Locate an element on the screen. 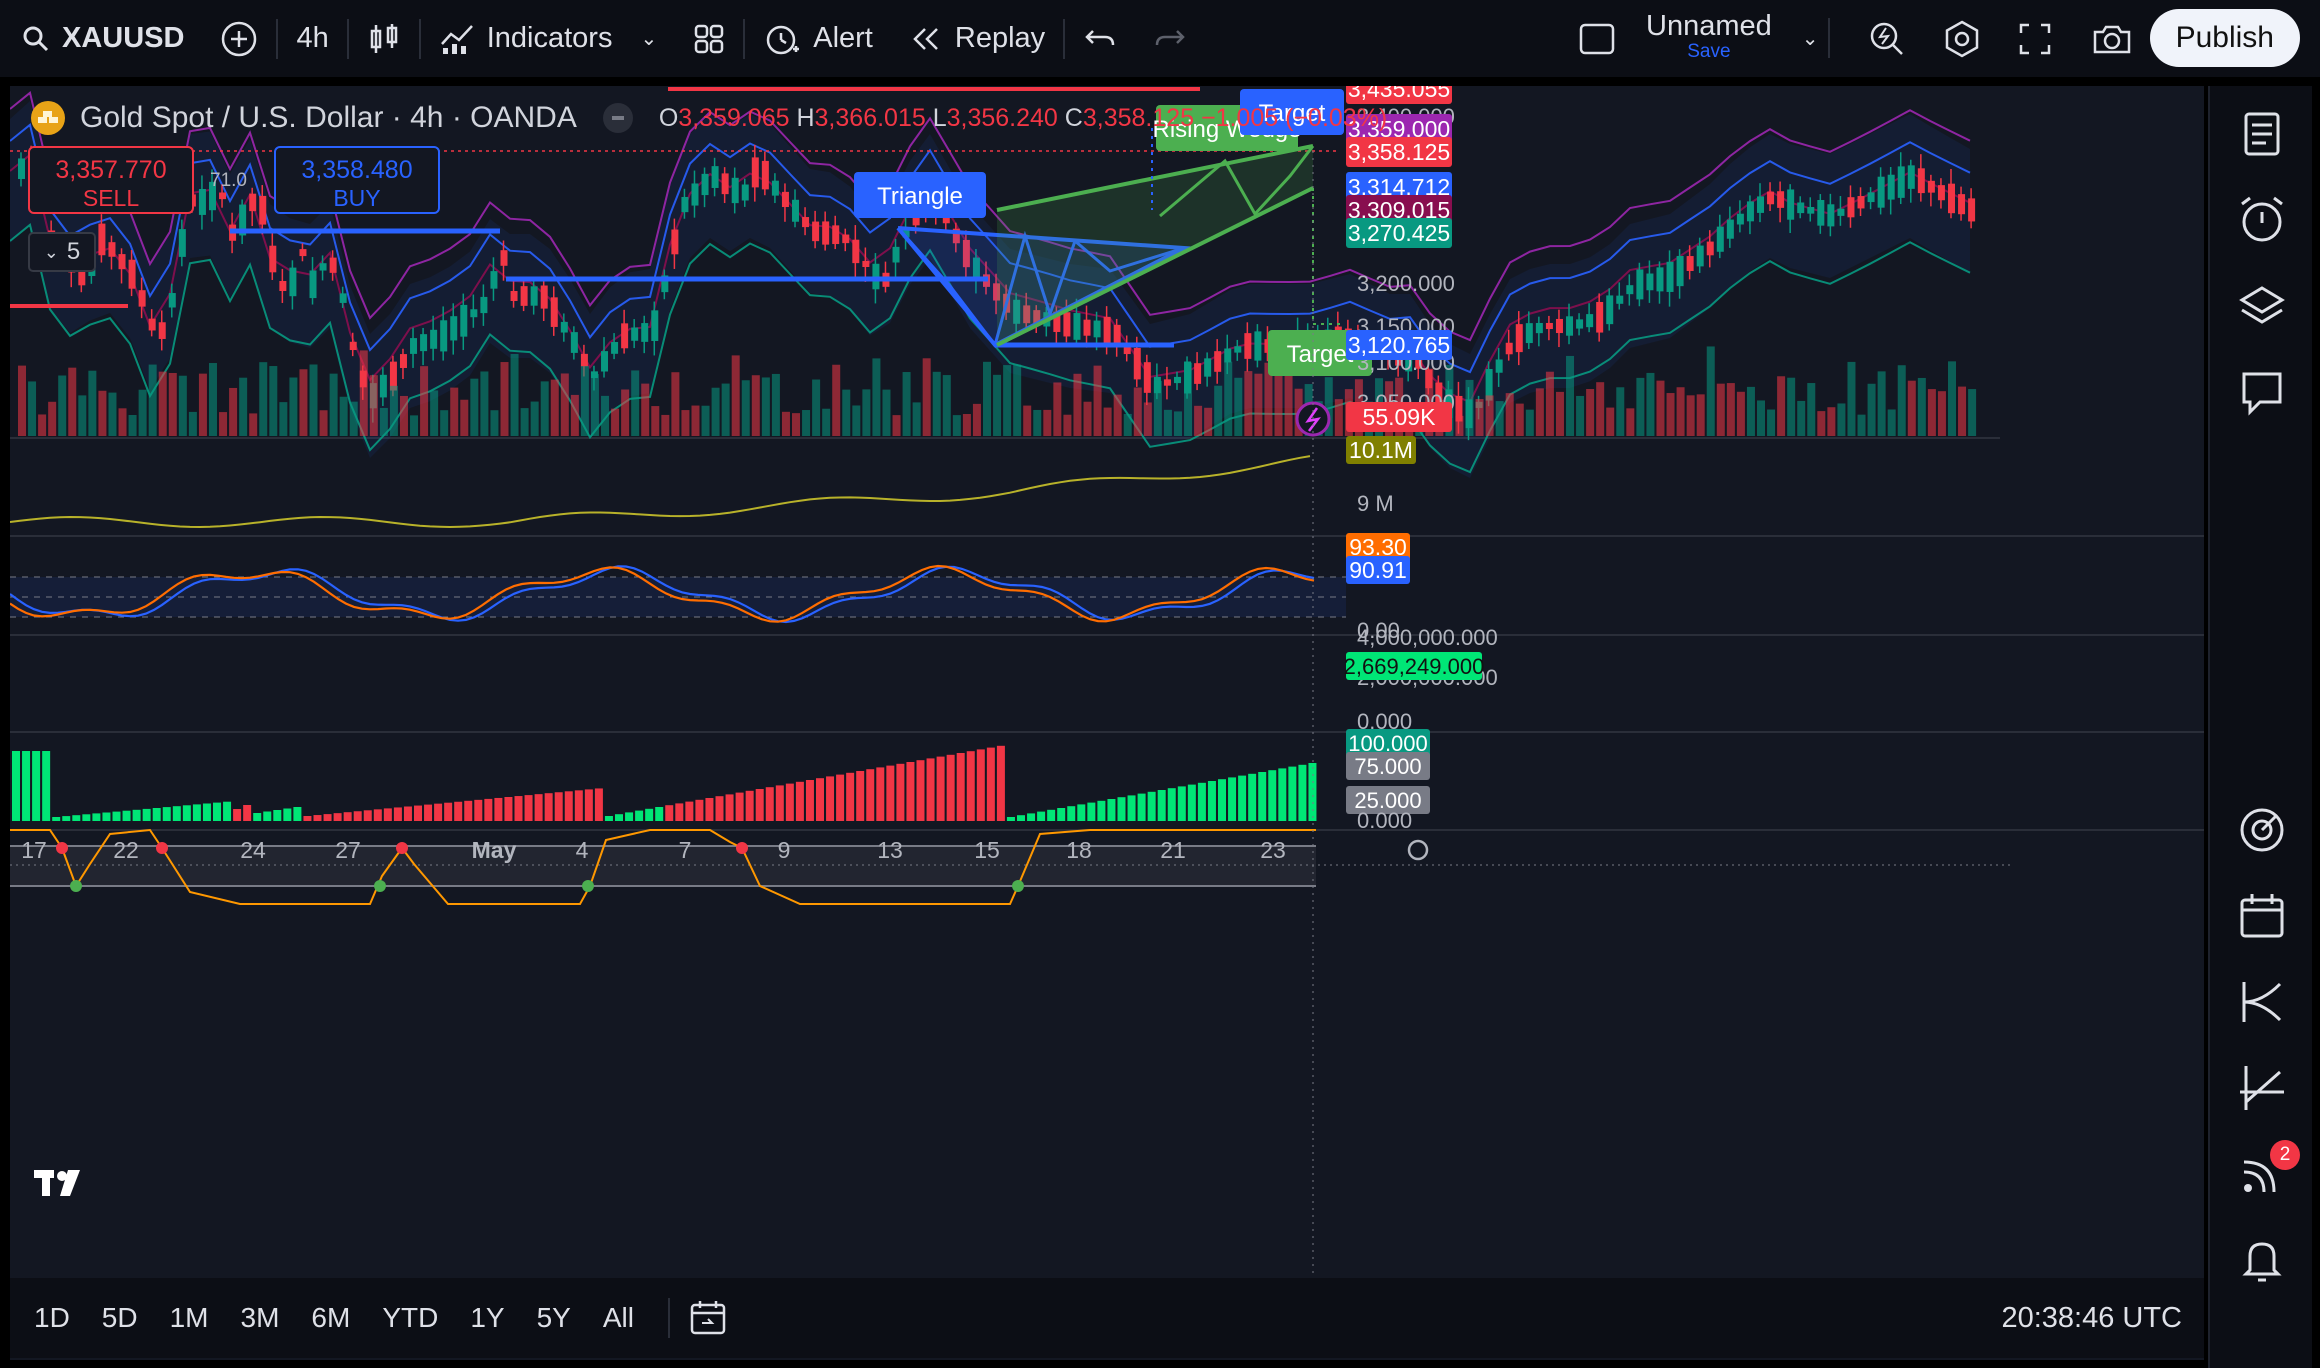 Image resolution: width=2320 pixels, height=1368 pixels. chat-icon is located at coordinates (2262, 392).